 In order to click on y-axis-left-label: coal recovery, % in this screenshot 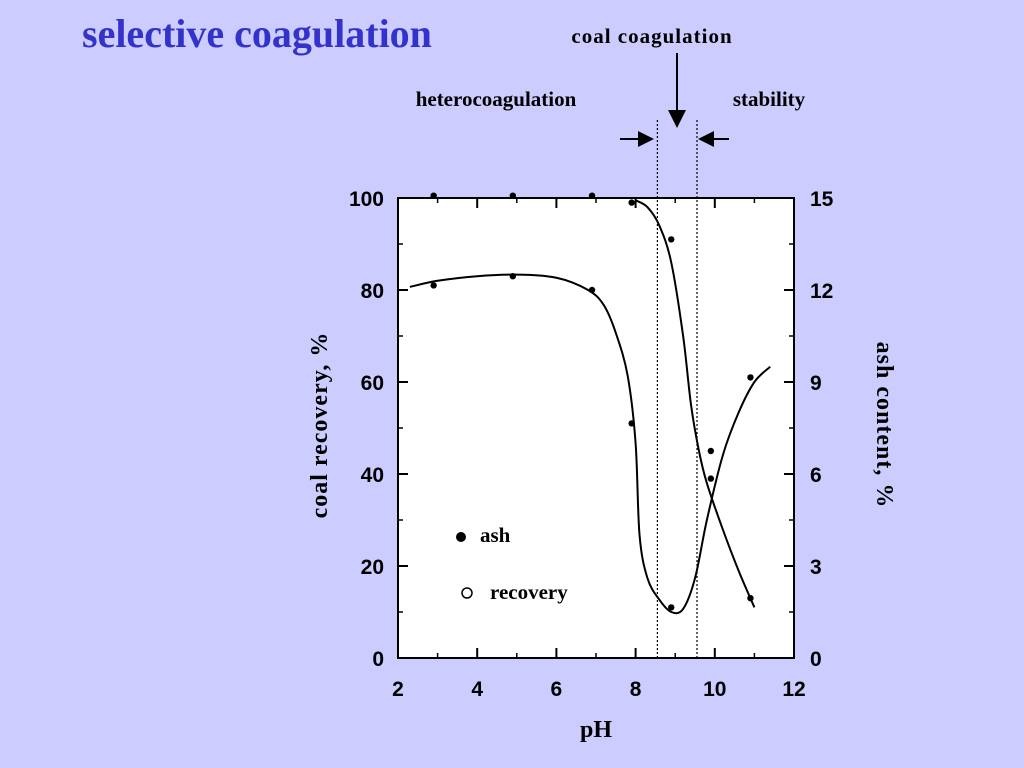, I will do `click(320, 425)`.